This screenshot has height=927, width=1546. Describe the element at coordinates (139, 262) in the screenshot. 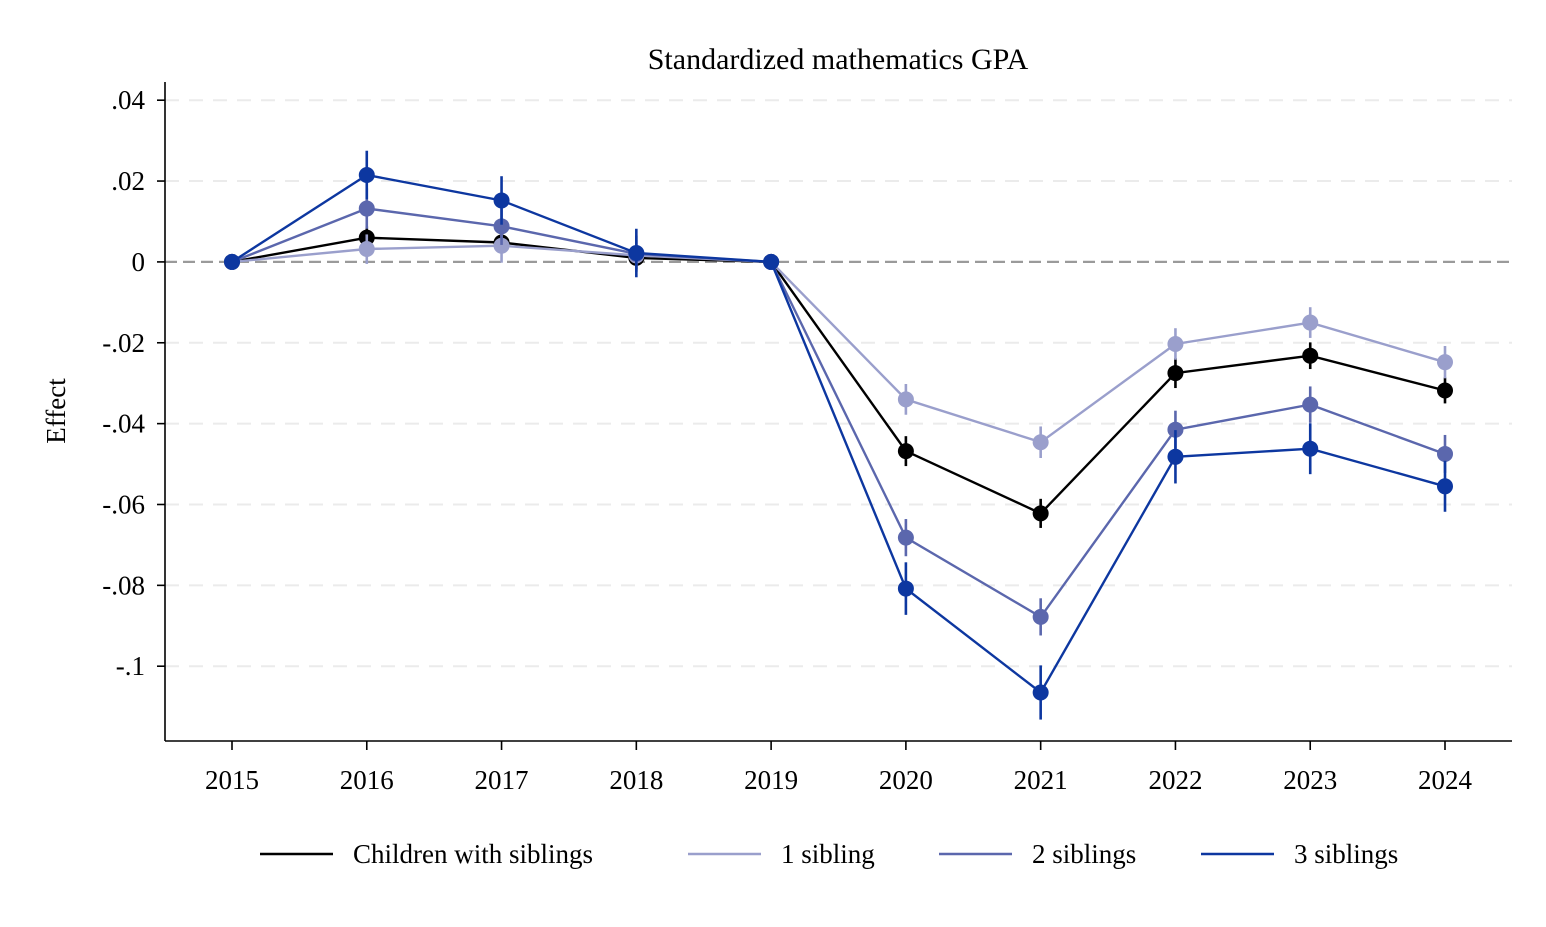

I see `y-tick-label: 0` at that location.